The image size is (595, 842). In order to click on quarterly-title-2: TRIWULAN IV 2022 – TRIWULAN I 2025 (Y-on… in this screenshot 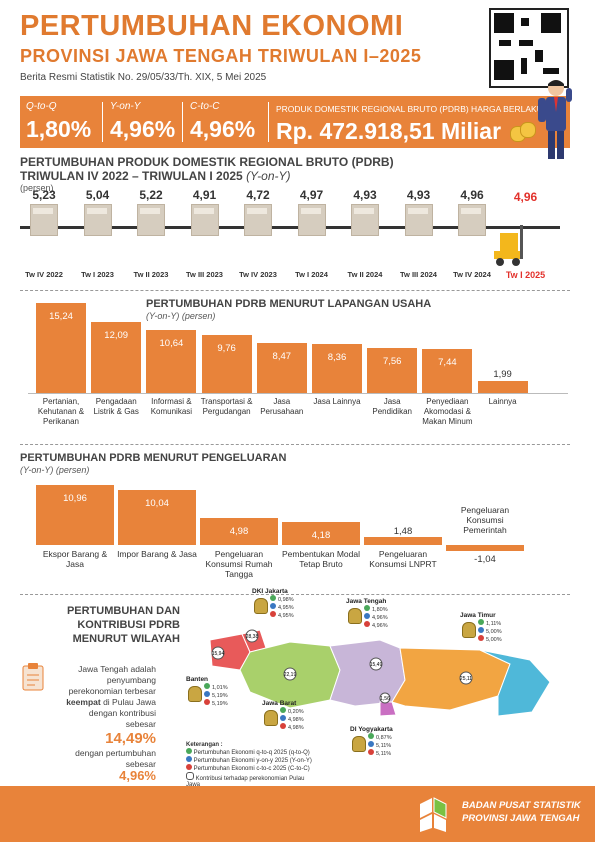, I will do `click(155, 176)`.